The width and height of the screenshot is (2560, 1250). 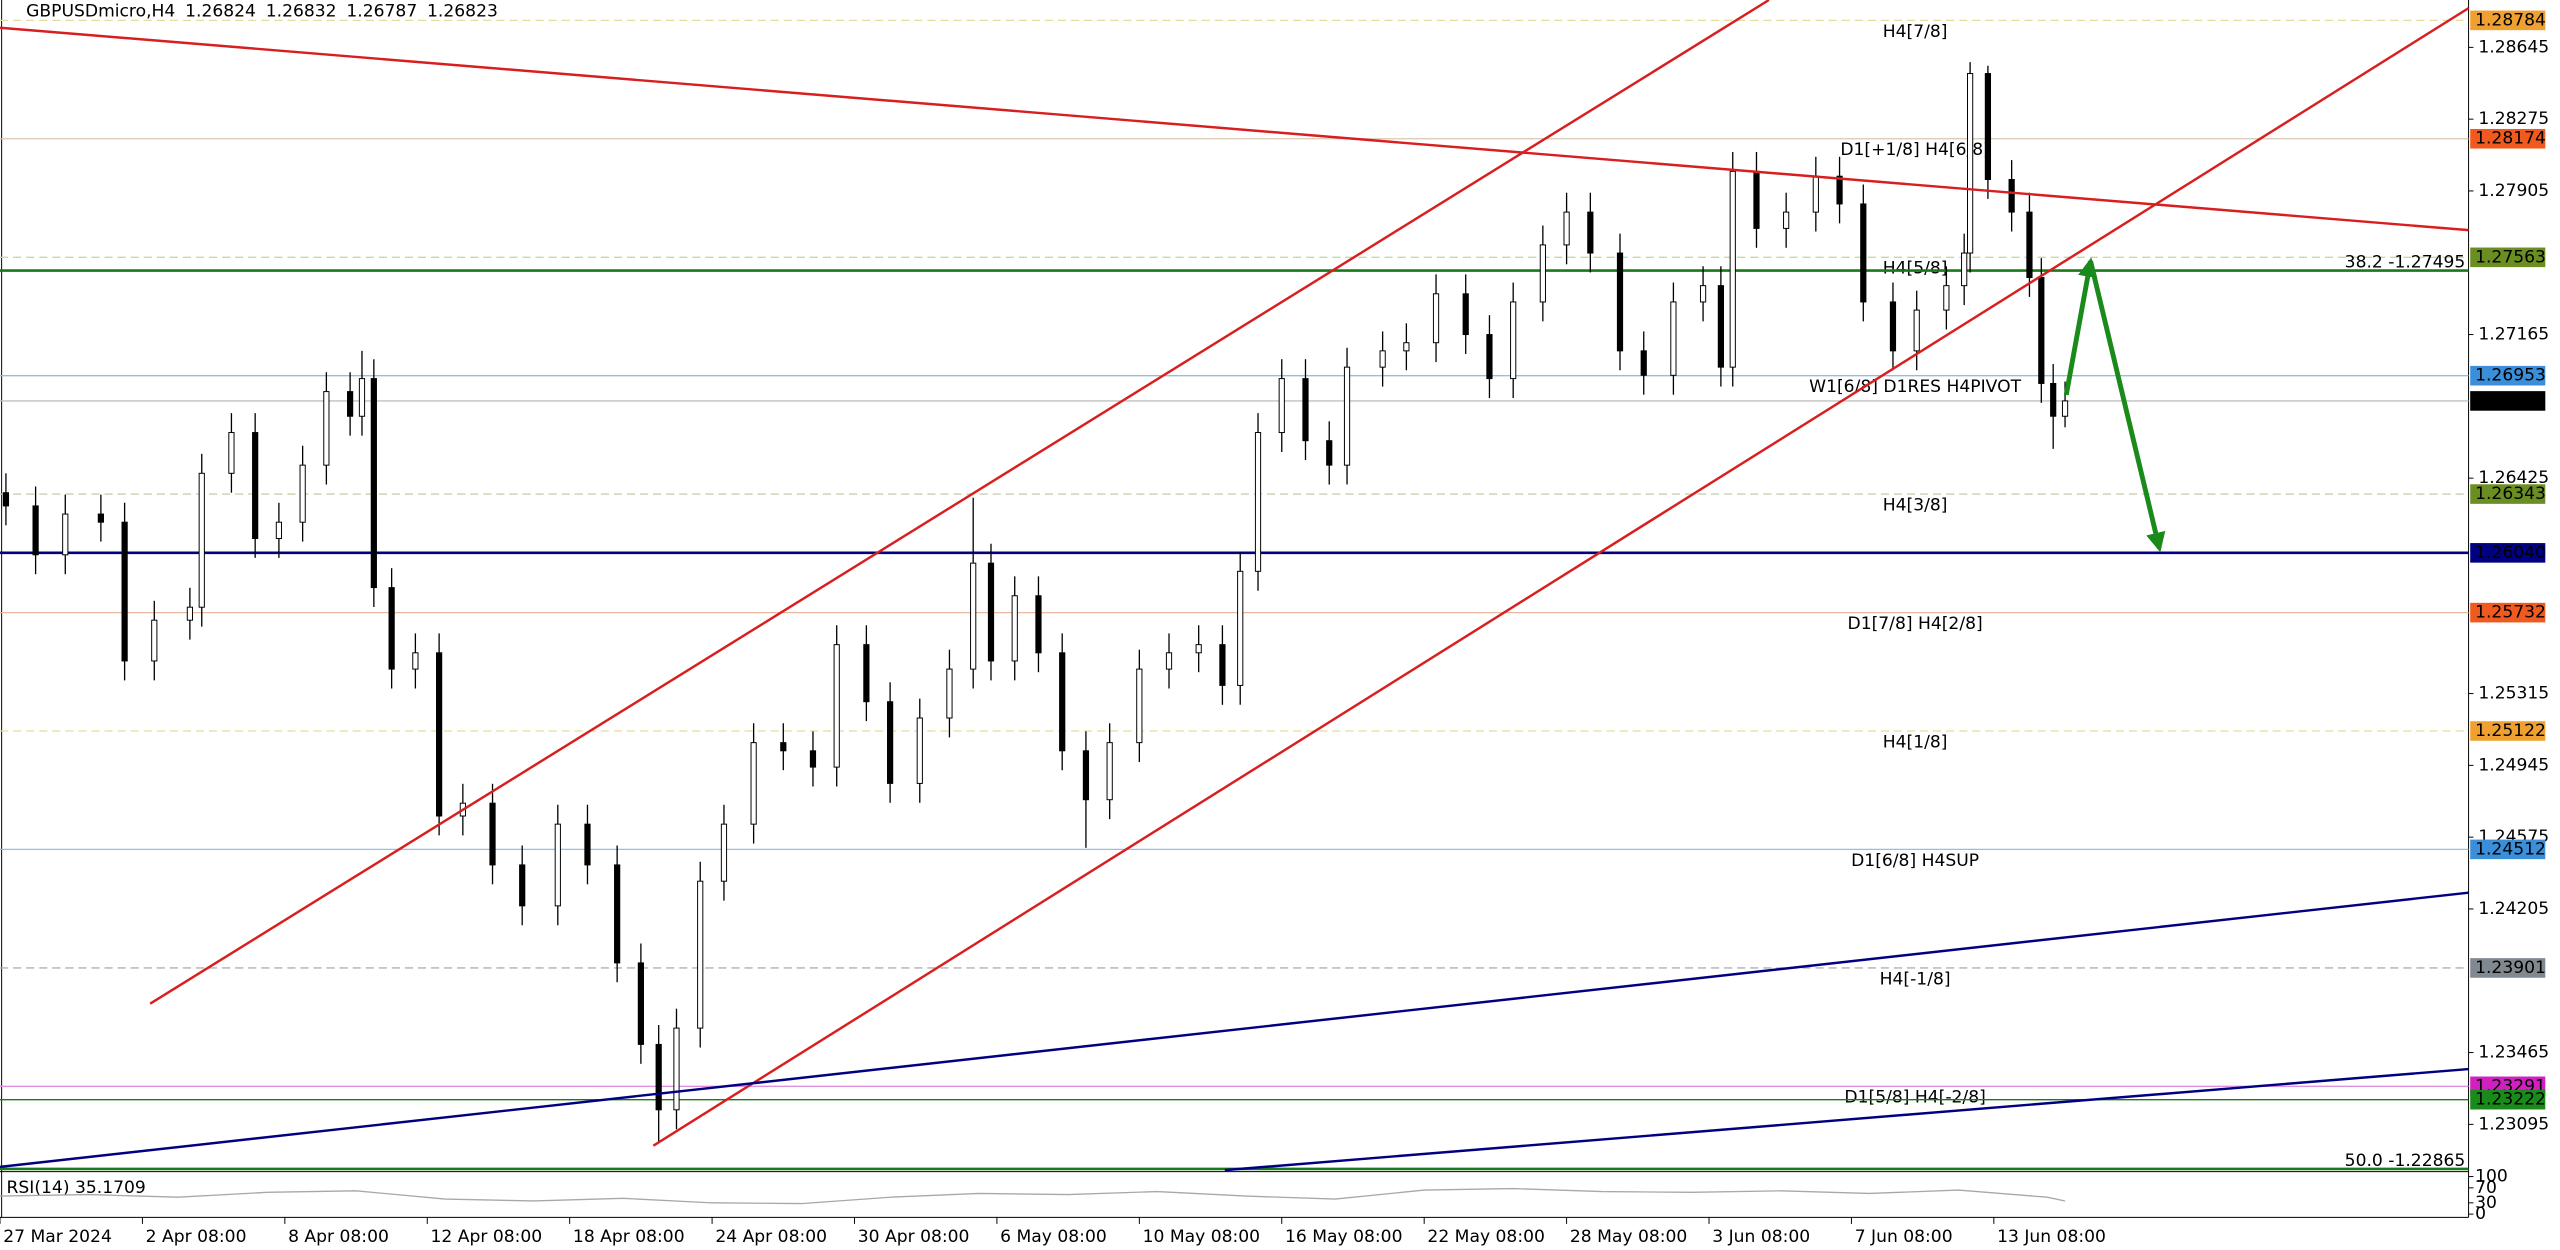 What do you see at coordinates (1761, 1237) in the screenshot?
I see `x-tick-label: 3 Jun 08:00` at bounding box center [1761, 1237].